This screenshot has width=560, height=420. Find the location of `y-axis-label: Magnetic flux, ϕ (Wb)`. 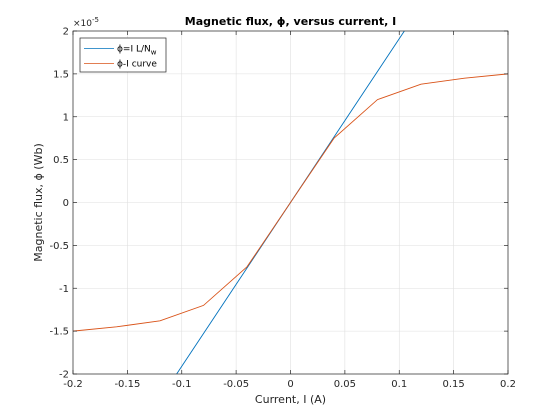

y-axis-label: Magnetic flux, ϕ (Wb) is located at coordinates (38, 202).